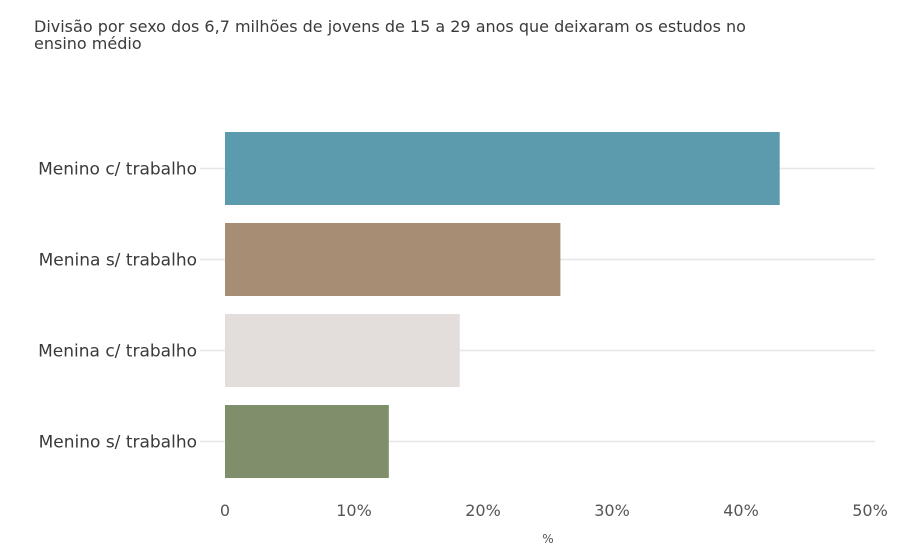 The height and width of the screenshot is (548, 898). I want to click on x-axis-label: %, so click(547, 539).